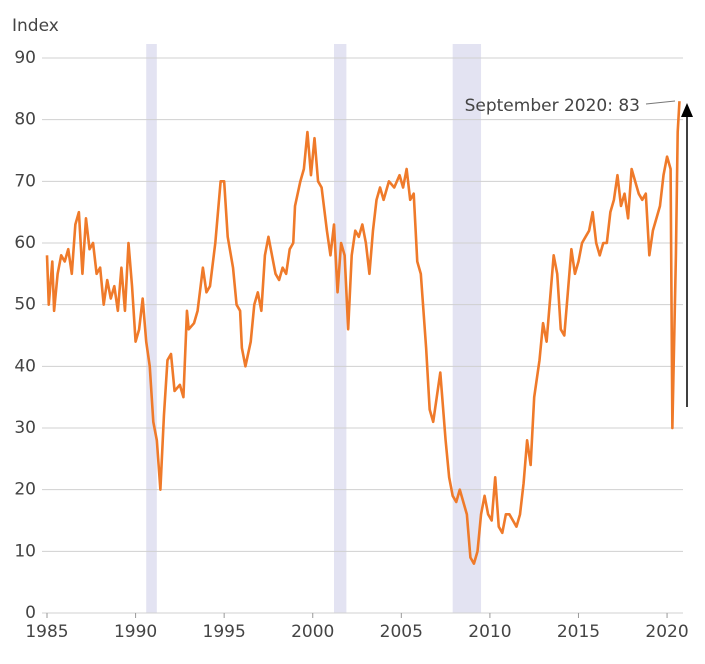 The height and width of the screenshot is (664, 705). I want to click on y-tick-label: 40, so click(25, 366).